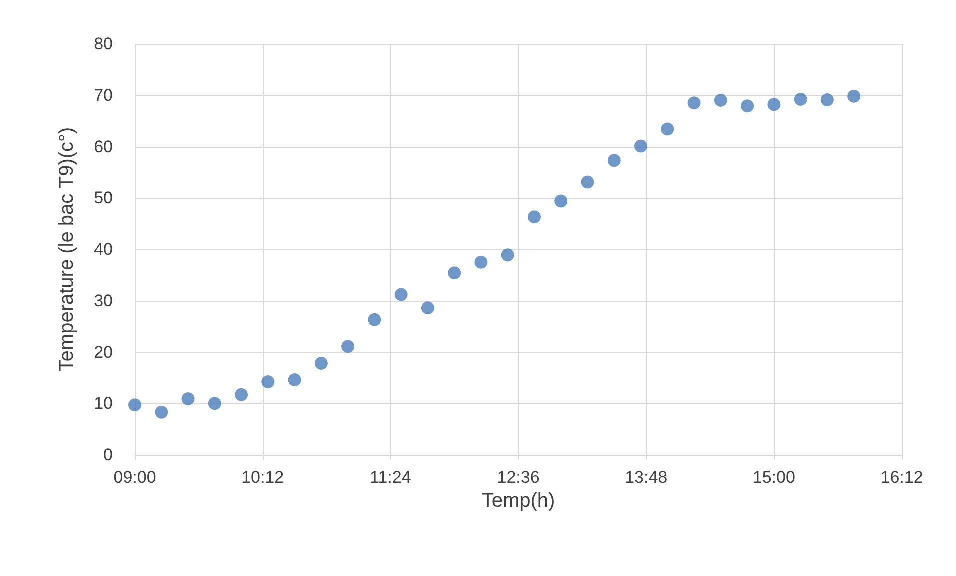  What do you see at coordinates (103, 352) in the screenshot?
I see `y-tick-label: 20` at bounding box center [103, 352].